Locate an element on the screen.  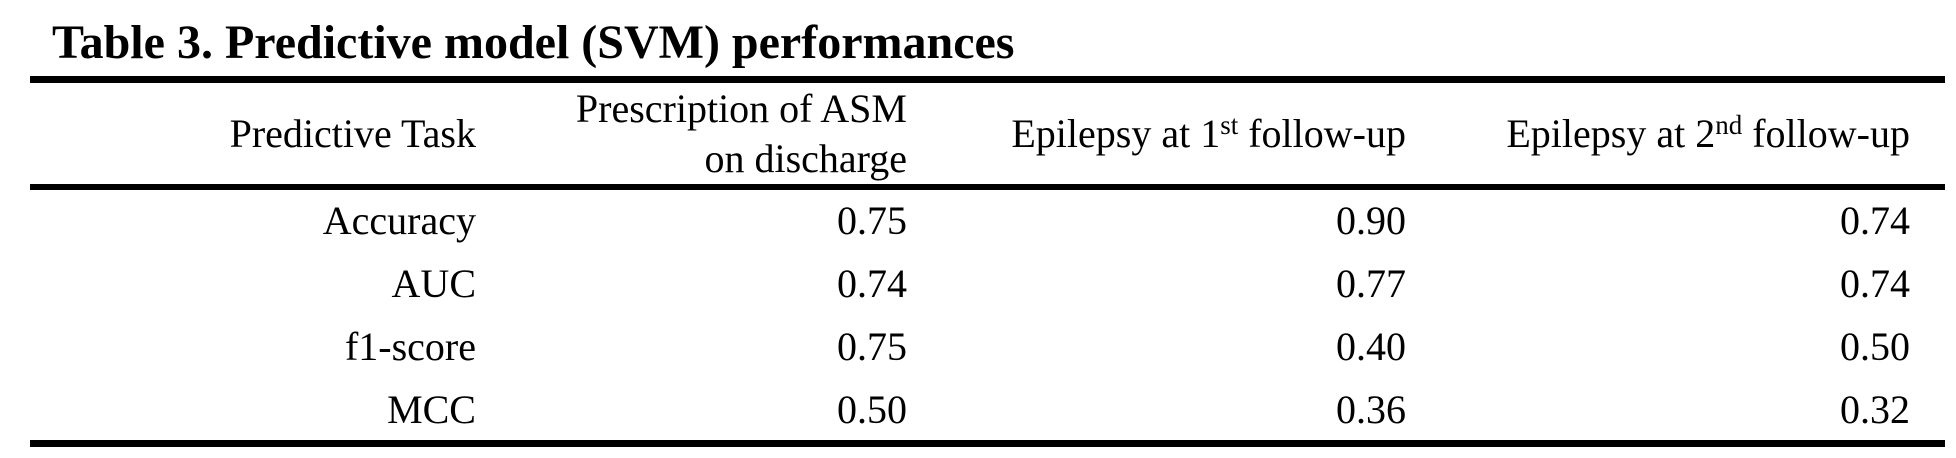
row-accuracy-label: Accuracy is located at coordinates (399, 220).